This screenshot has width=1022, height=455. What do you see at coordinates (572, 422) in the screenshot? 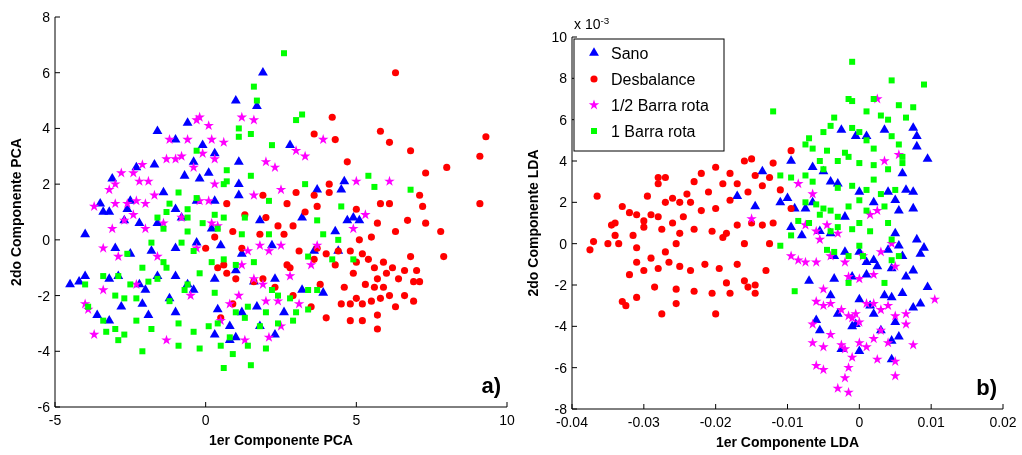
I see `x-tick-label: -0.04` at bounding box center [572, 422].